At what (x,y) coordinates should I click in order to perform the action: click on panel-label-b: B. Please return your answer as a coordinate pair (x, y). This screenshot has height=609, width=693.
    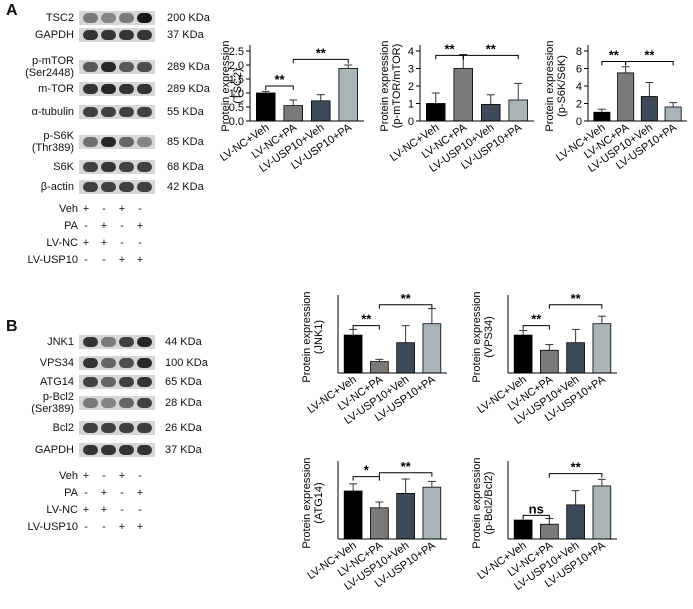
    Looking at the image, I should click on (12, 326).